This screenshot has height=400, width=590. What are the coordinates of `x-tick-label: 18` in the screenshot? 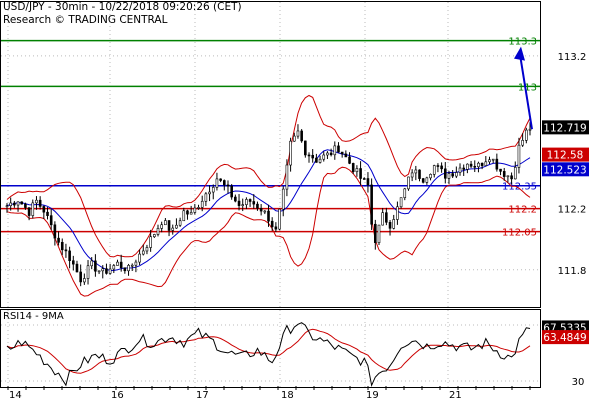 It's located at (287, 395).